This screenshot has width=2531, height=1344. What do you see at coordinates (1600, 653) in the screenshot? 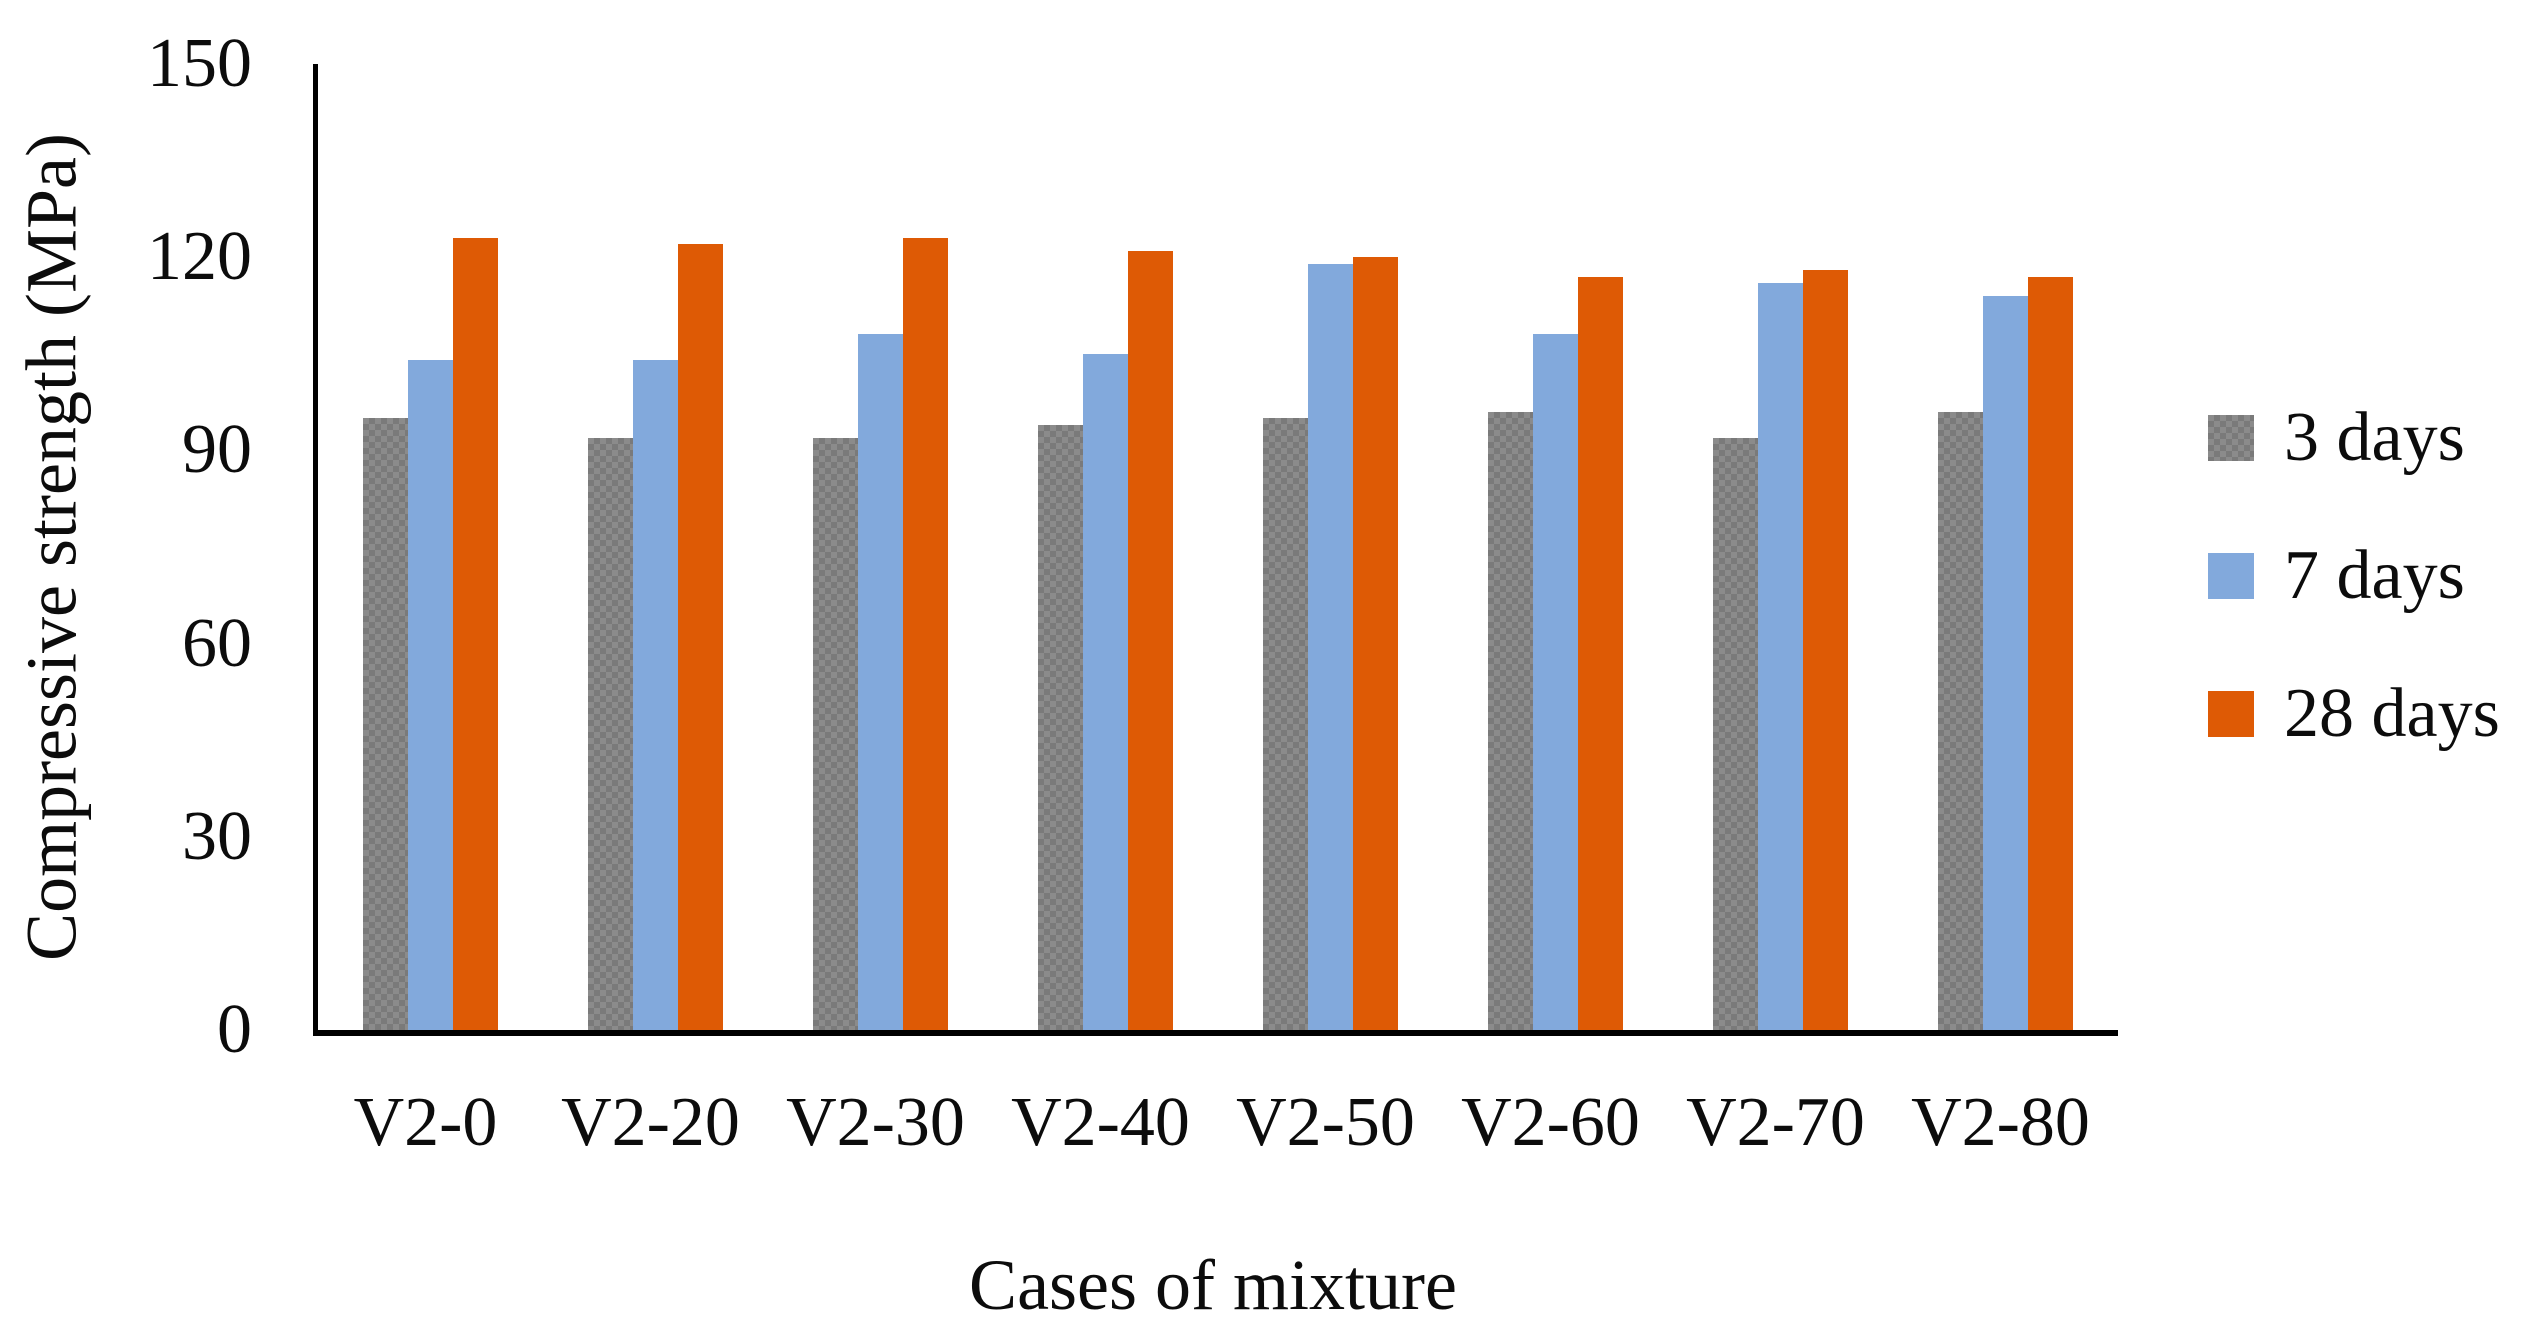
I see `bar-v2-60-28-days` at bounding box center [1600, 653].